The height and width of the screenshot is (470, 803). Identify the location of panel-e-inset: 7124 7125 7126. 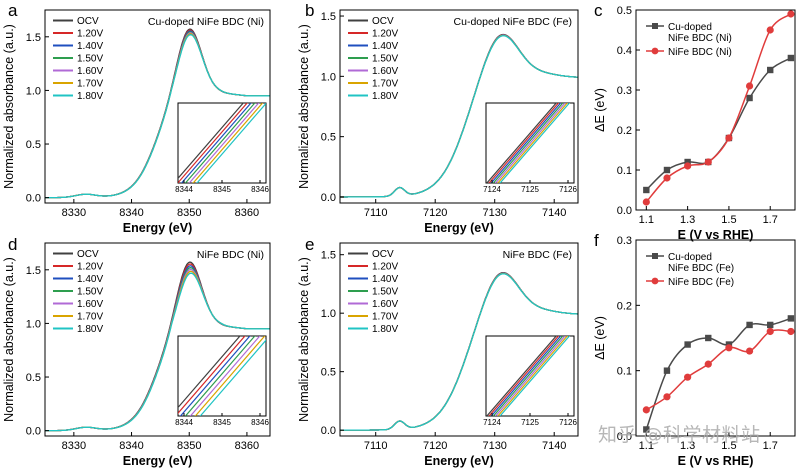
(530, 381).